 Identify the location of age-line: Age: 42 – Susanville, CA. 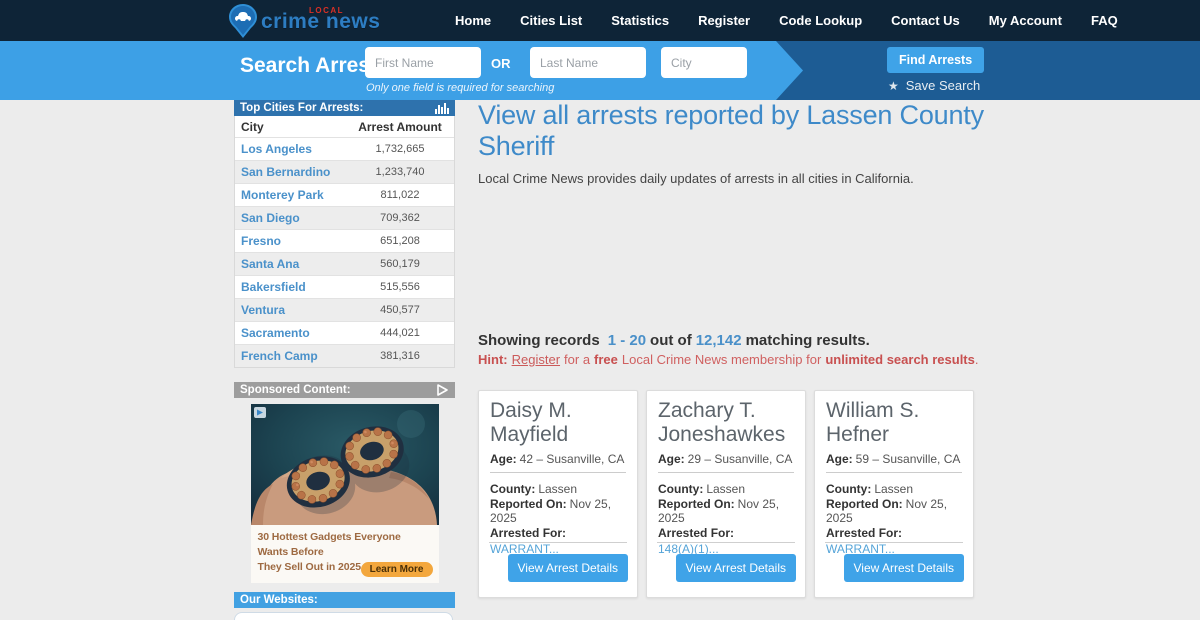
(558, 462).